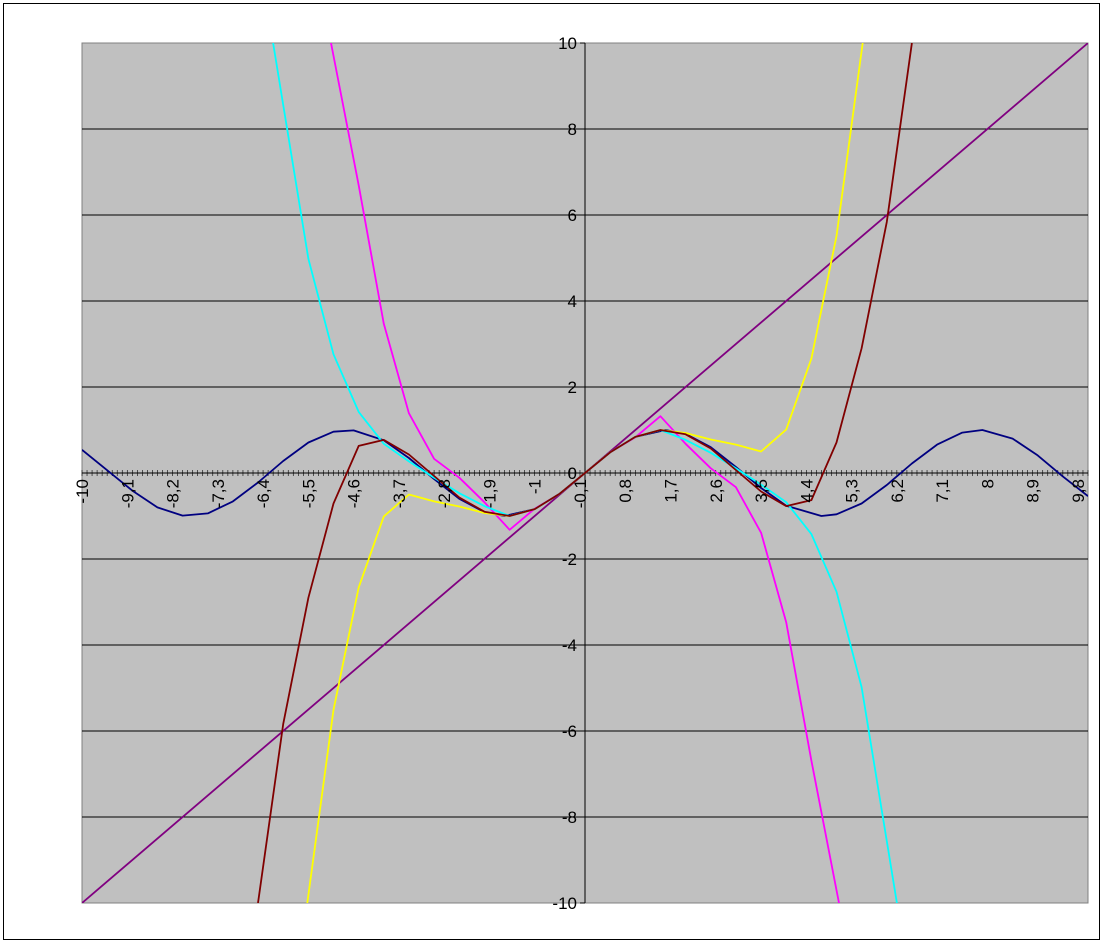 The image size is (1106, 945). I want to click on x-tick-label: 1,7, so click(671, 491).